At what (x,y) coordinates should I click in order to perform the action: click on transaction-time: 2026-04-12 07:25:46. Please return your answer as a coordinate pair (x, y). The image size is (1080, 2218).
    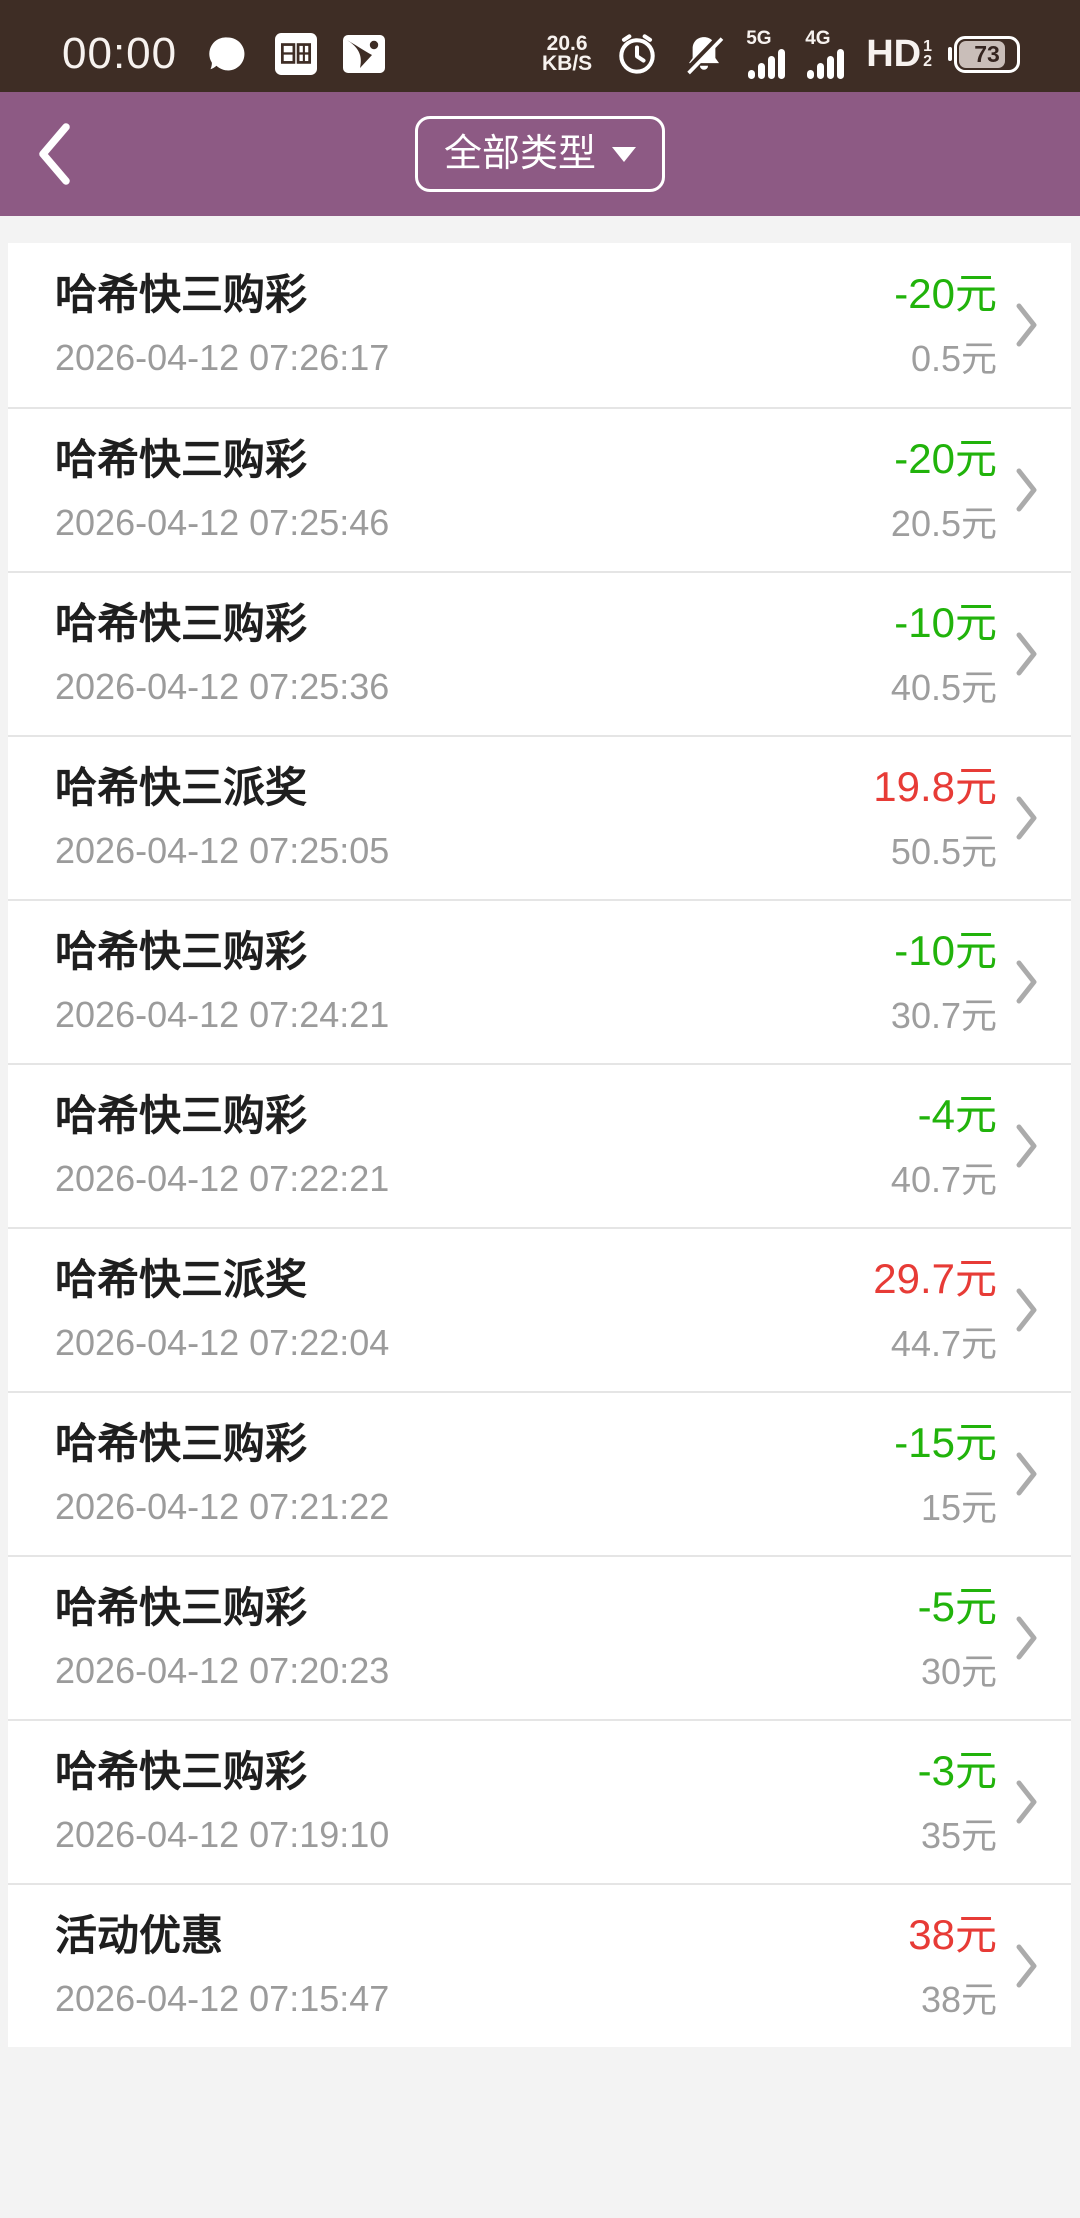
    Looking at the image, I should click on (222, 522).